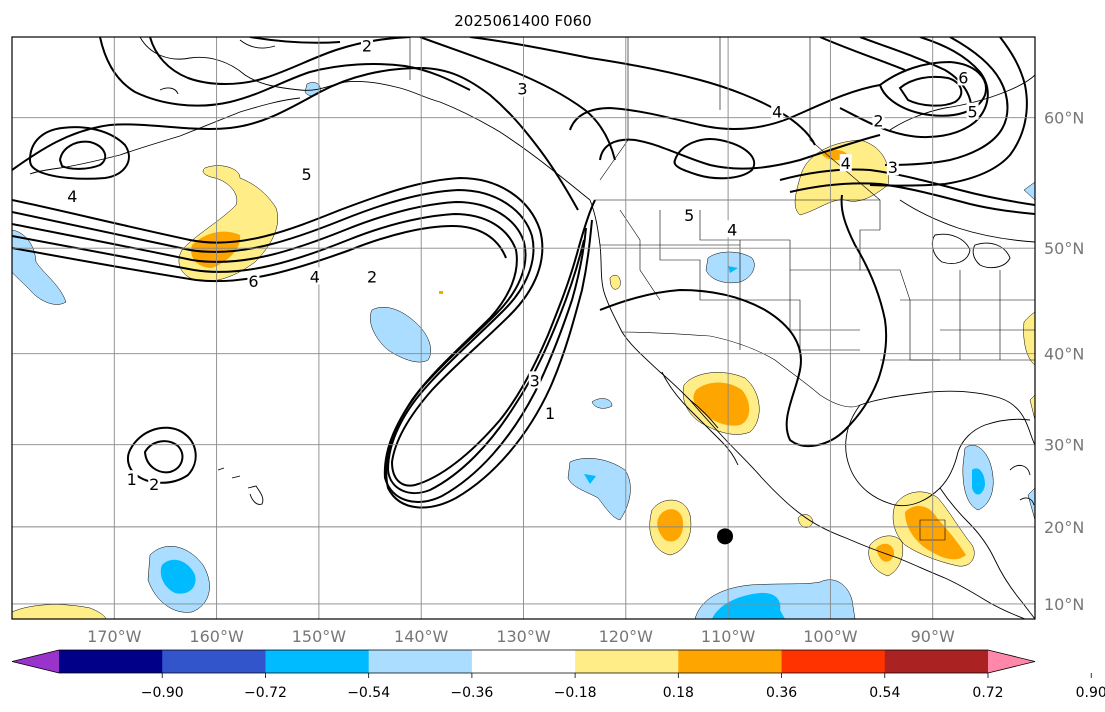 The height and width of the screenshot is (712, 1105). What do you see at coordinates (987, 693) in the screenshot?
I see `colorbar-tick-label: 0.72` at bounding box center [987, 693].